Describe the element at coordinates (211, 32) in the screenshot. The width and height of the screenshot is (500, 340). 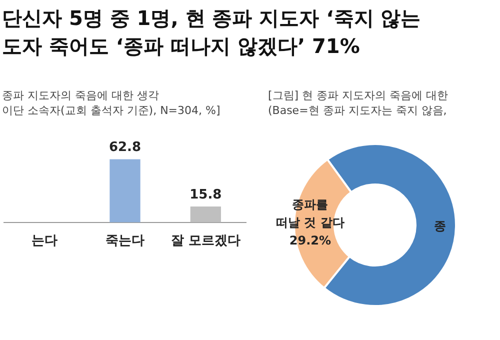
I see `chart-title: 단신자 5명 중 1명, 현 종파 지도자 ‘죽지 않는 도자 죽어도 ‘종파 떠나지 않겠다’ 71%` at that location.